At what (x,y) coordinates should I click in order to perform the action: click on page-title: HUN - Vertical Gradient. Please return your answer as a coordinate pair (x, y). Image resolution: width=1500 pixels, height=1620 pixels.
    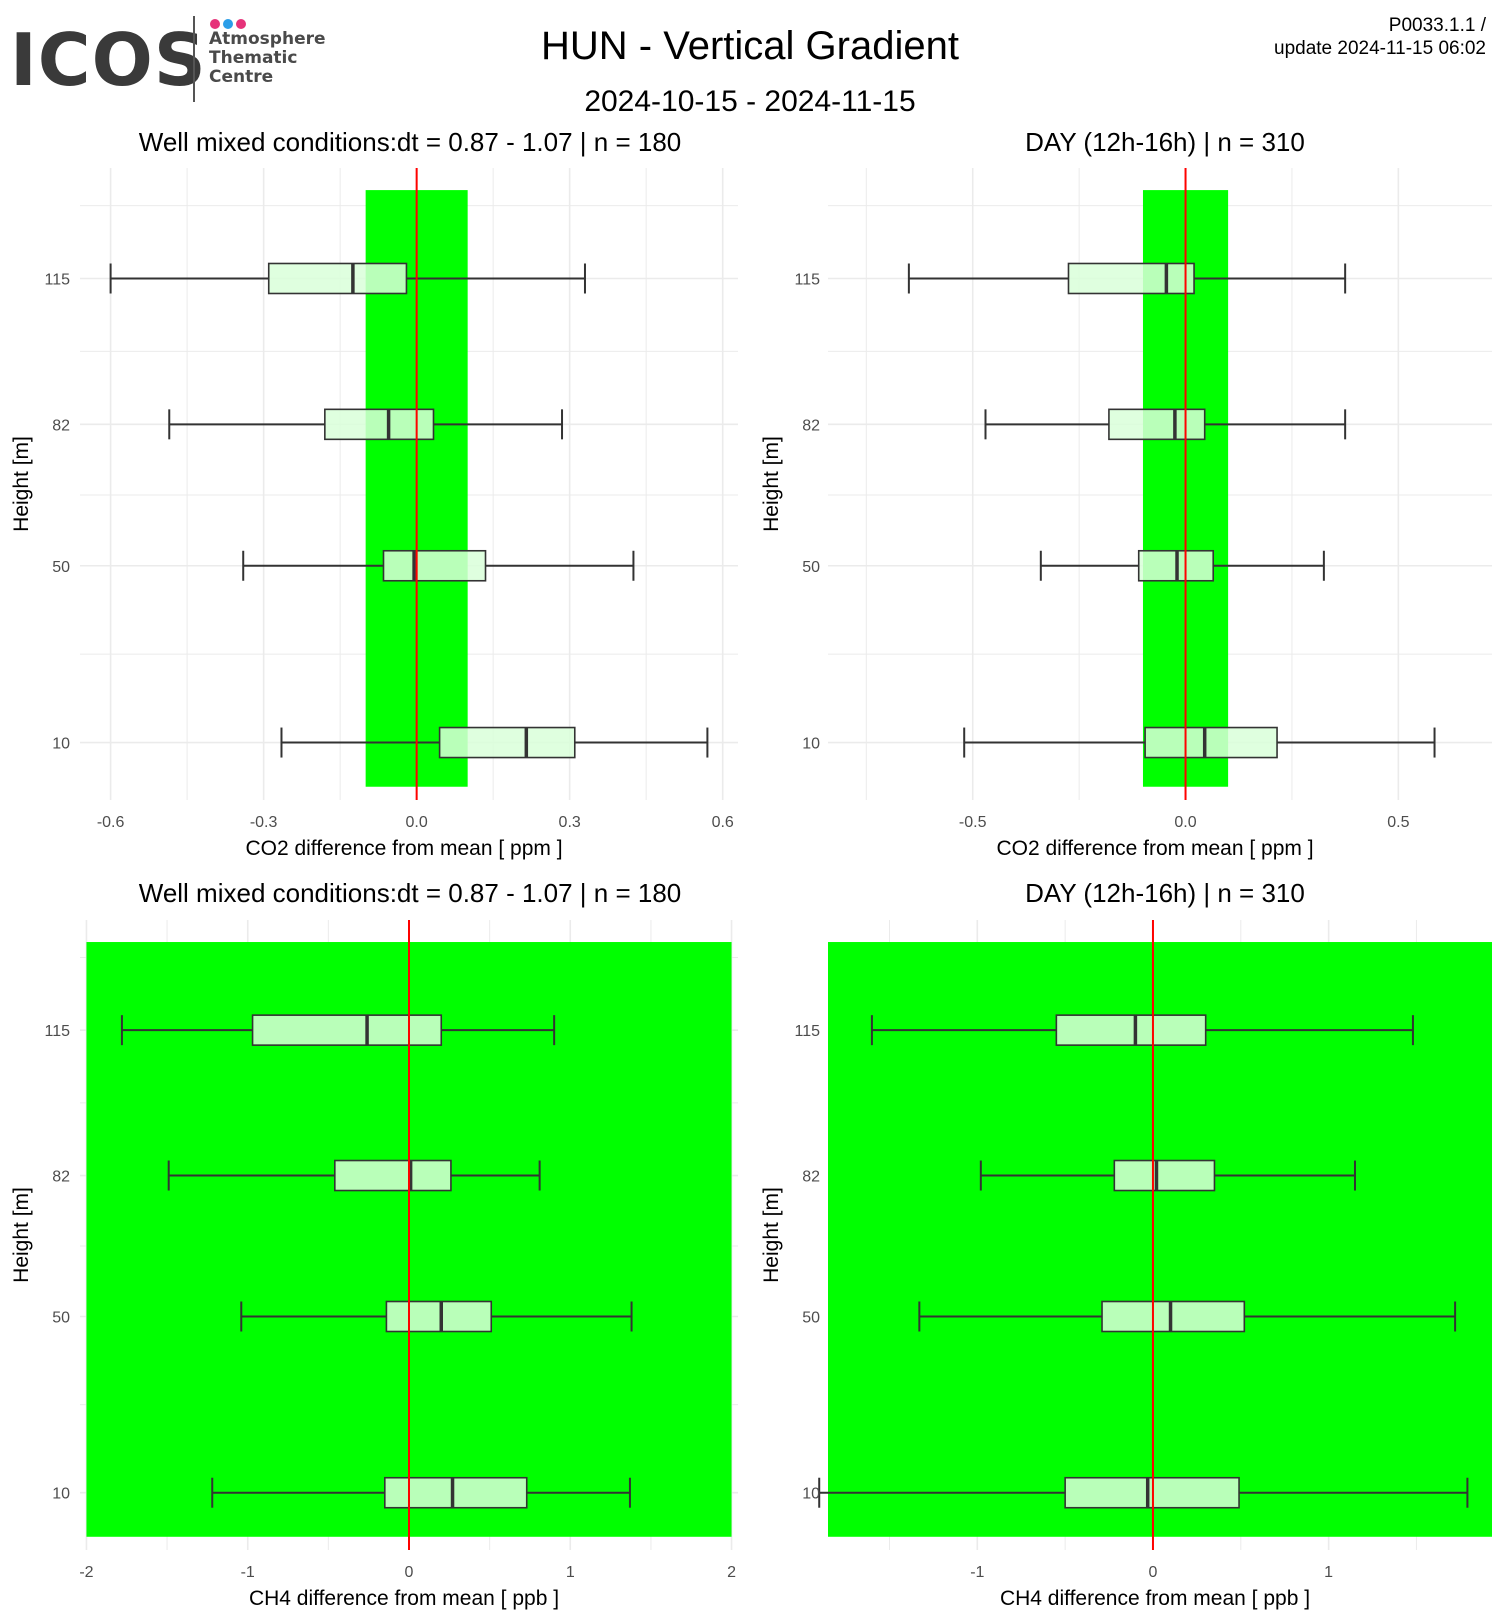
    Looking at the image, I should click on (750, 46).